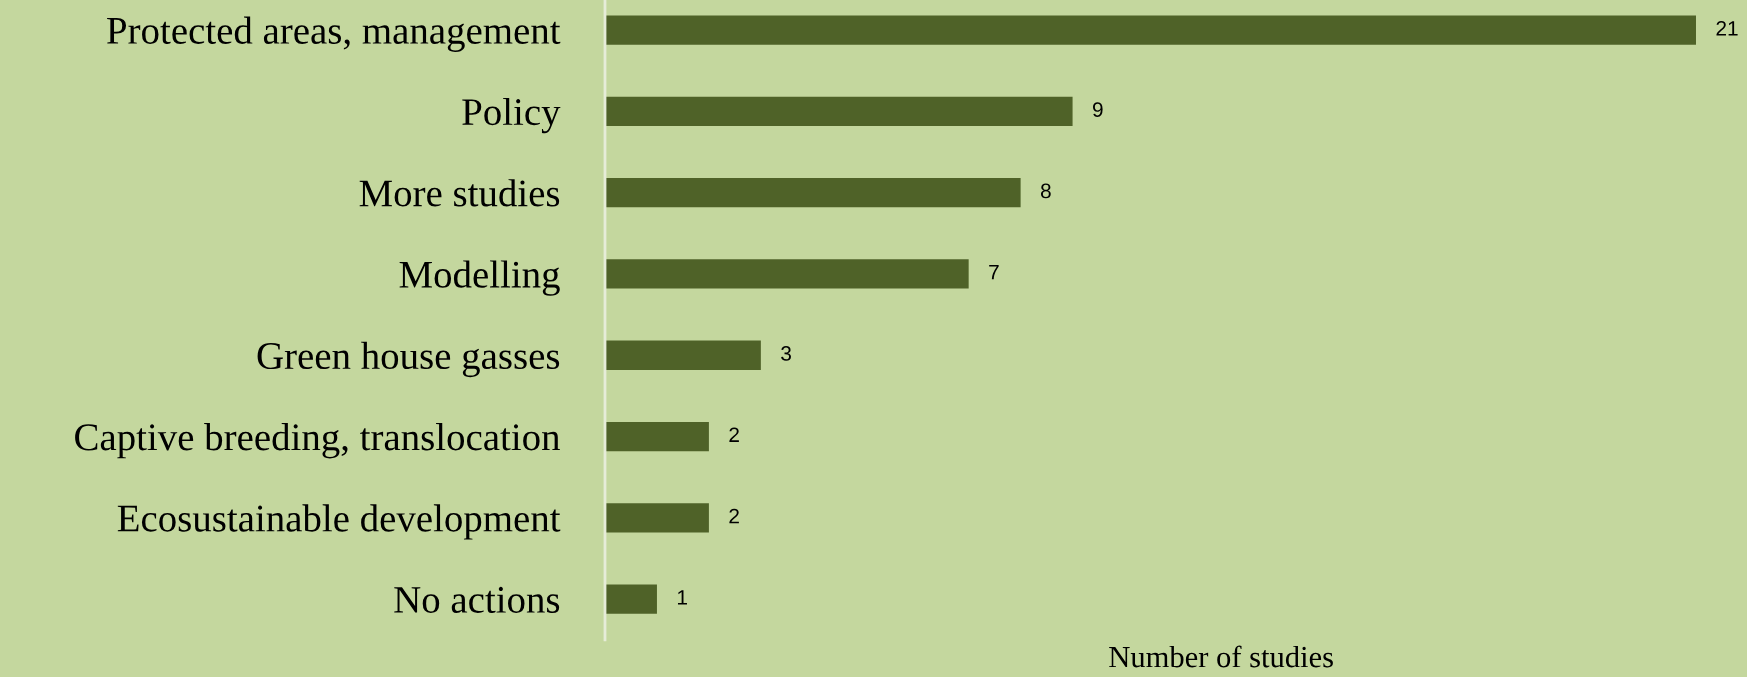 This screenshot has width=1747, height=677. Describe the element at coordinates (317, 441) in the screenshot. I see `y-tick-label: Captive breeding, translocation` at that location.